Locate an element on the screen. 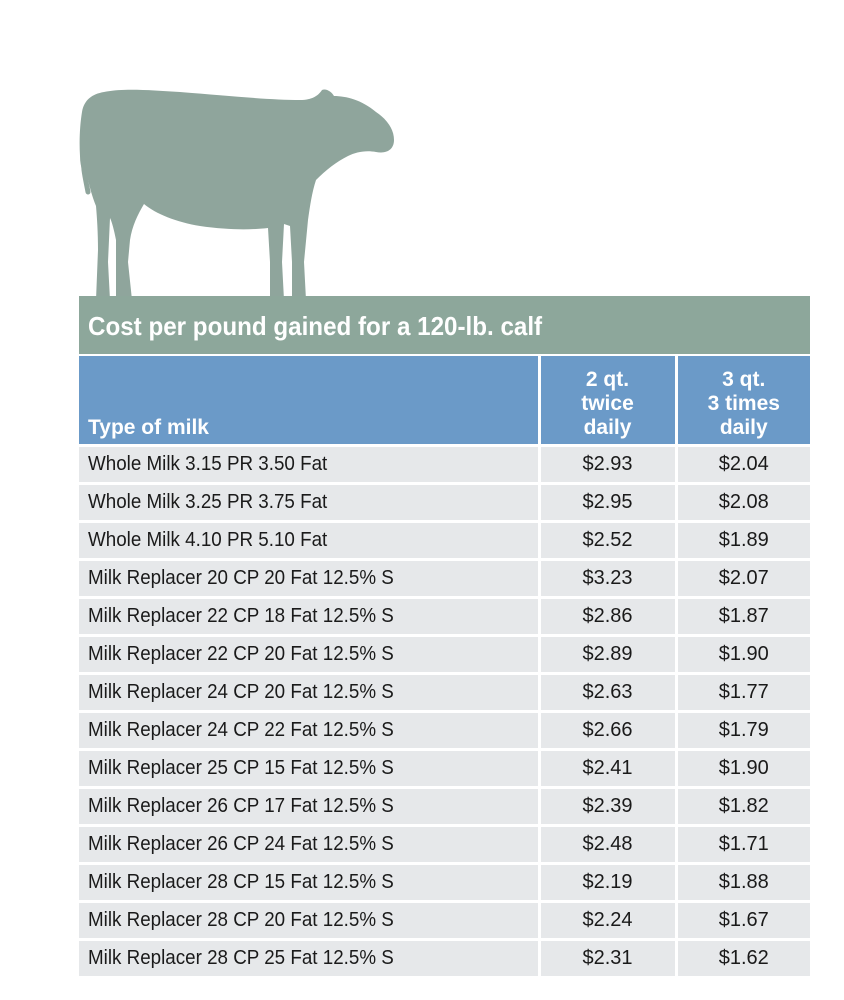 The image size is (844, 1000). cost-3qt-3-times-daily: $1.71 is located at coordinates (743, 844).